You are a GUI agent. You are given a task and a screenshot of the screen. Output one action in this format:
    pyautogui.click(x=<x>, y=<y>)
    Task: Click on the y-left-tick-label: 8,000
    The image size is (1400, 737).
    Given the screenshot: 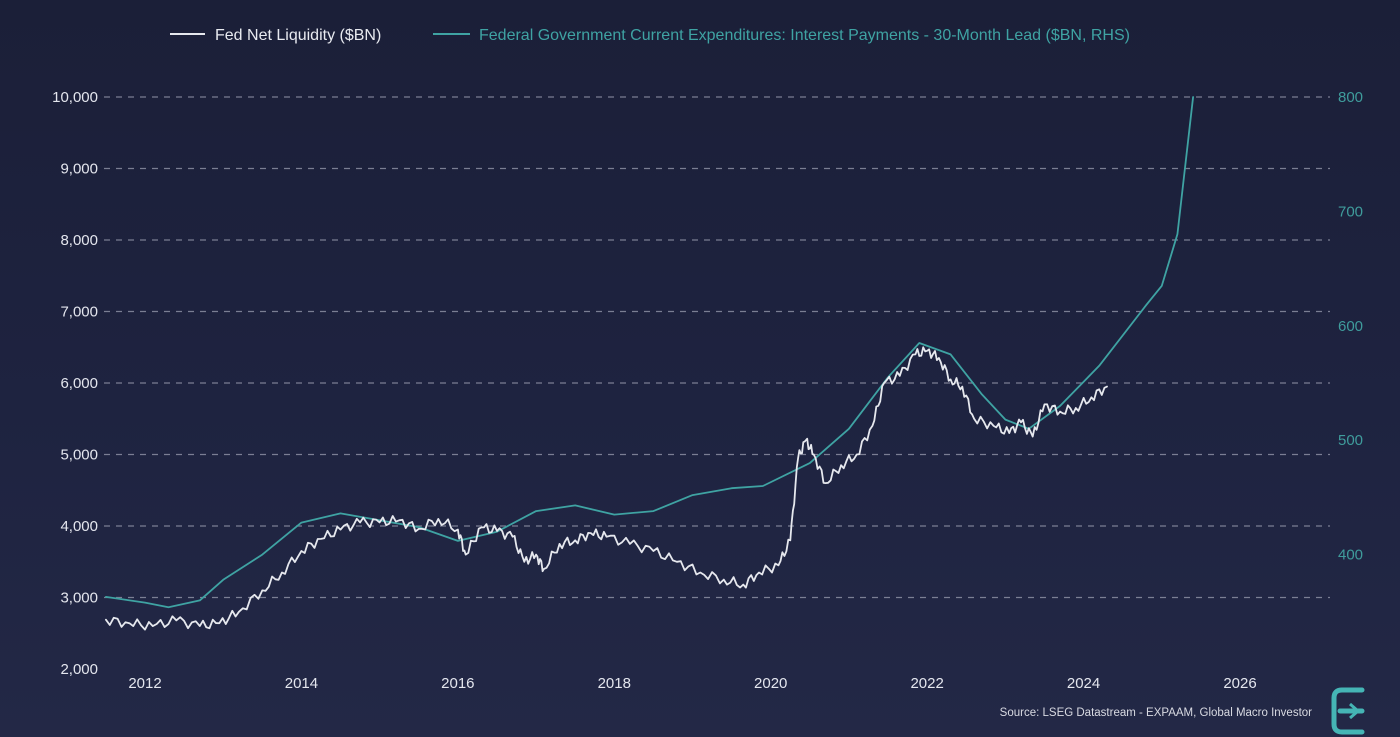 What is the action you would take?
    pyautogui.click(x=79, y=240)
    